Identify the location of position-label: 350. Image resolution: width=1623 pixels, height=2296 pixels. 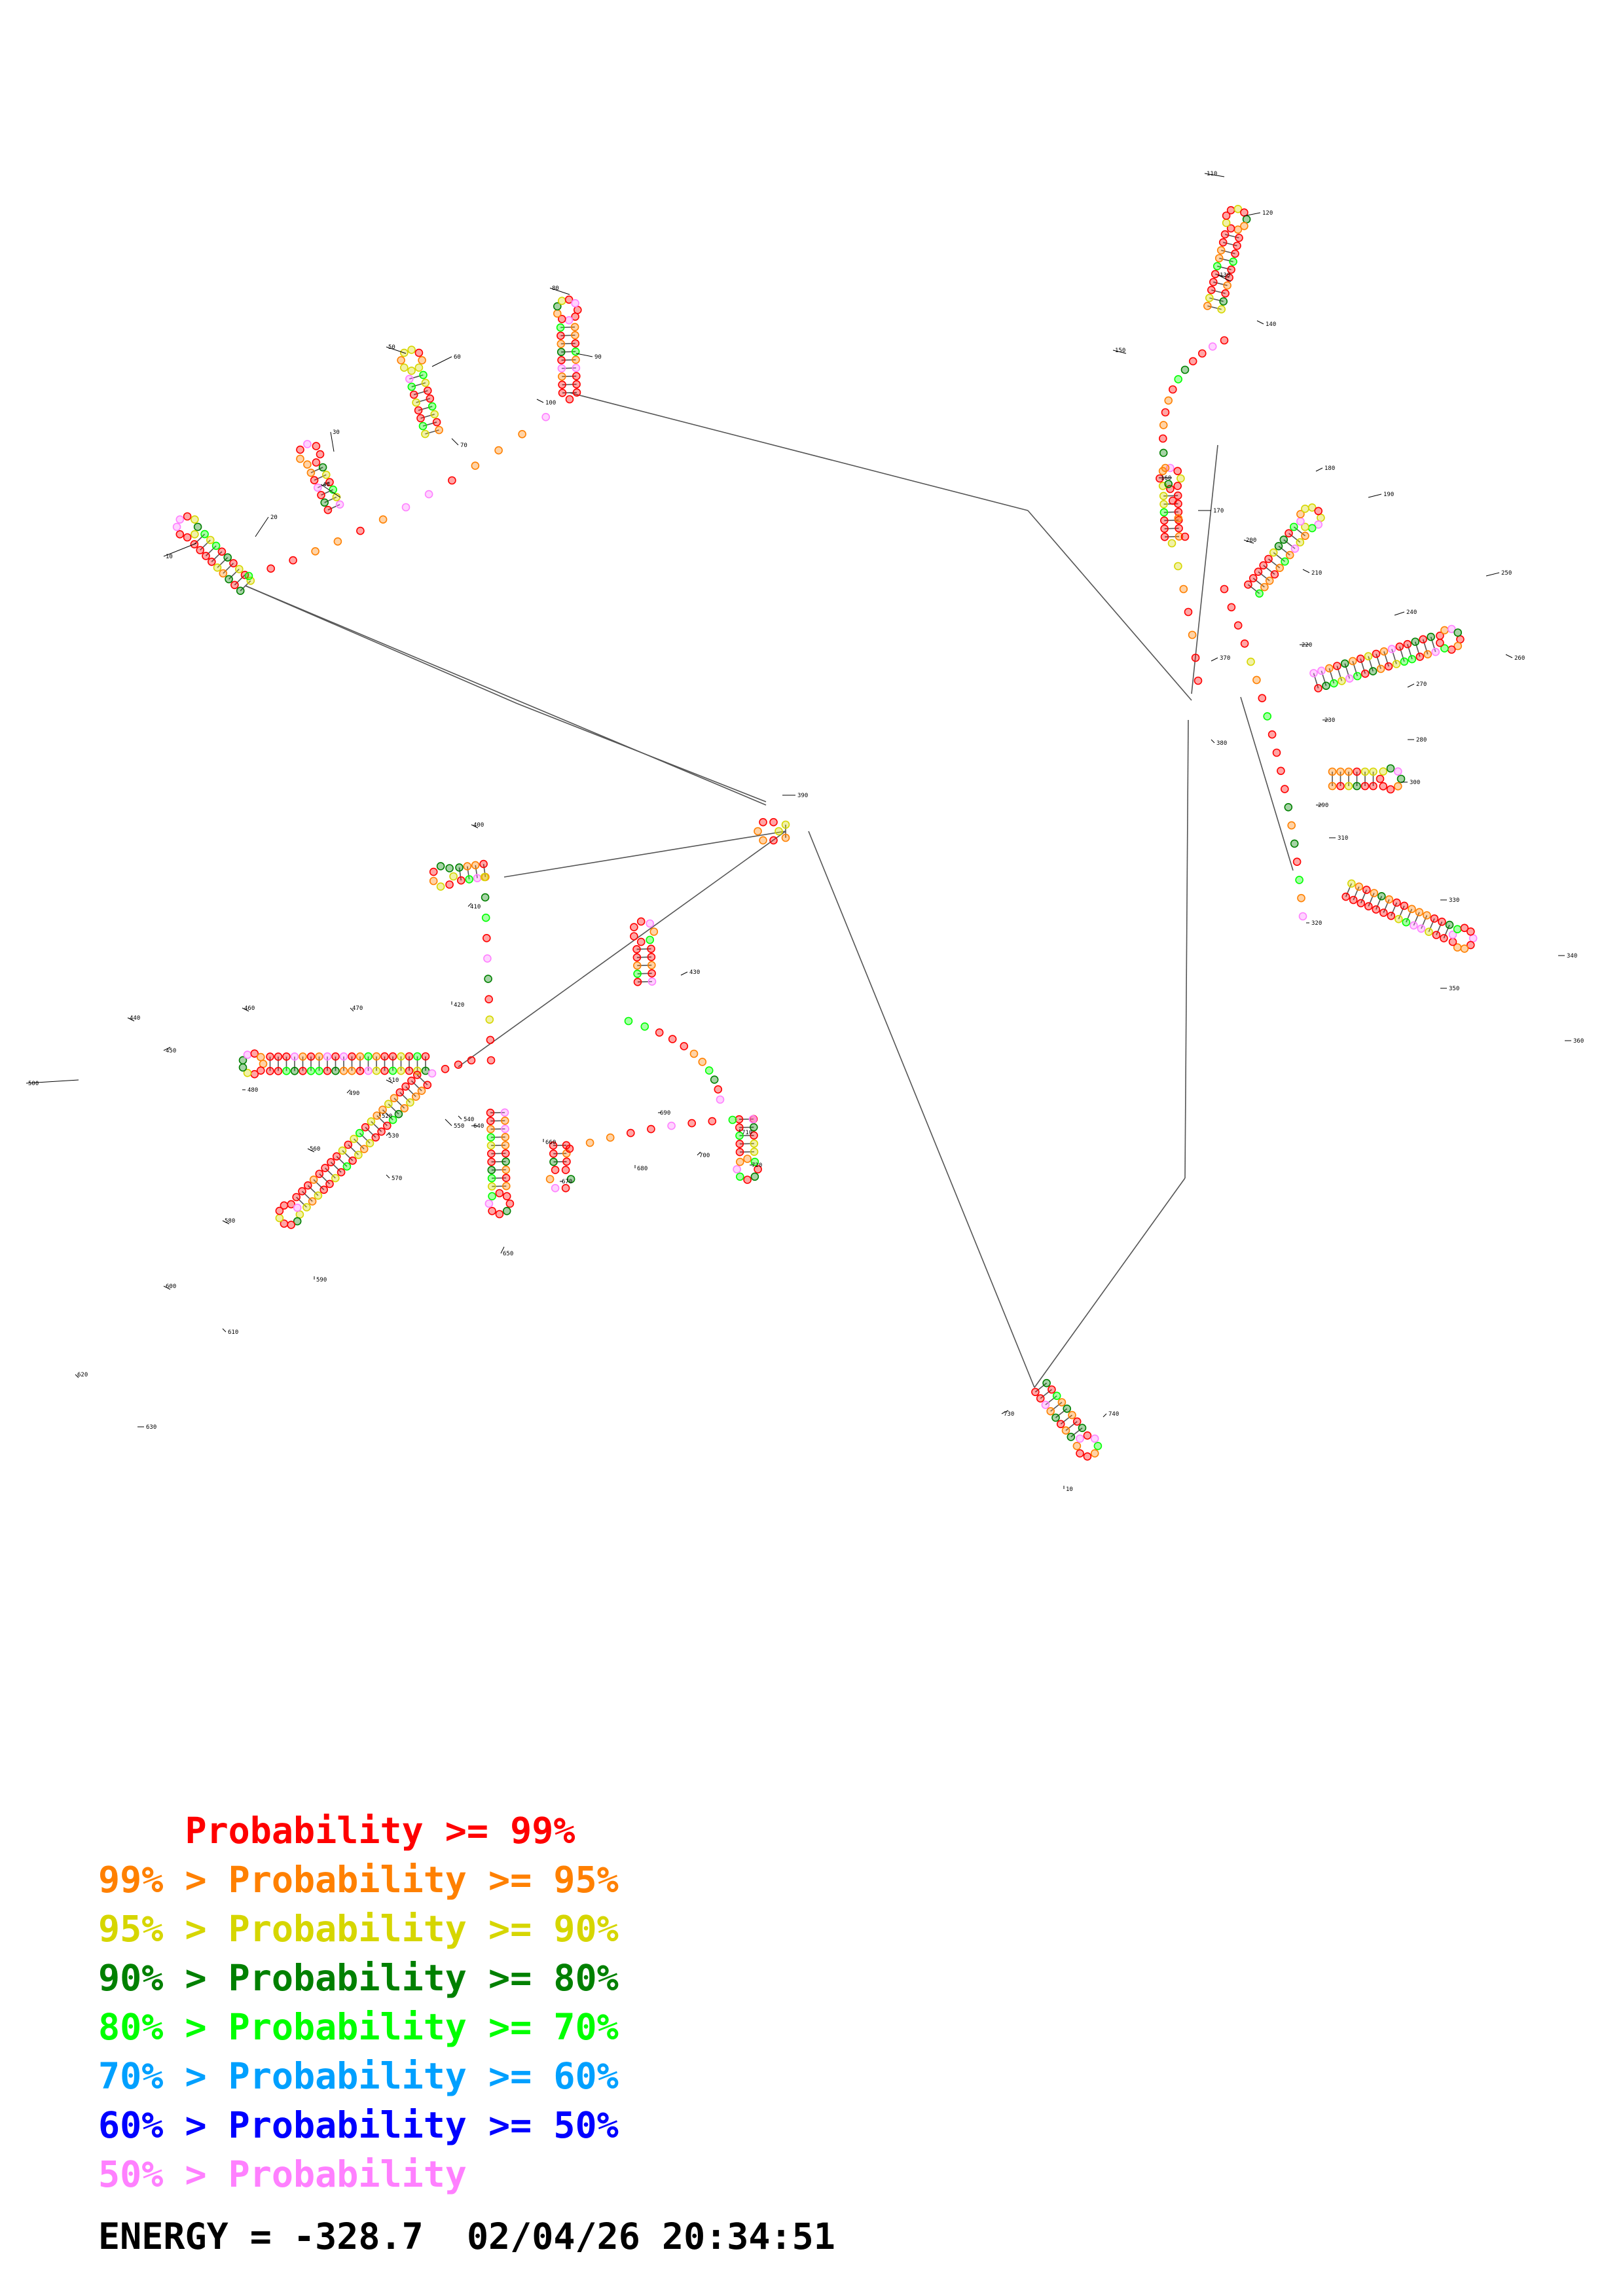
(1454, 989).